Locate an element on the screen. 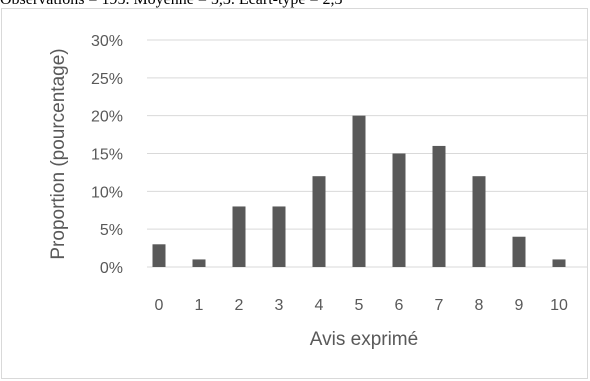  y-tick-label: 0% is located at coordinates (111, 268).